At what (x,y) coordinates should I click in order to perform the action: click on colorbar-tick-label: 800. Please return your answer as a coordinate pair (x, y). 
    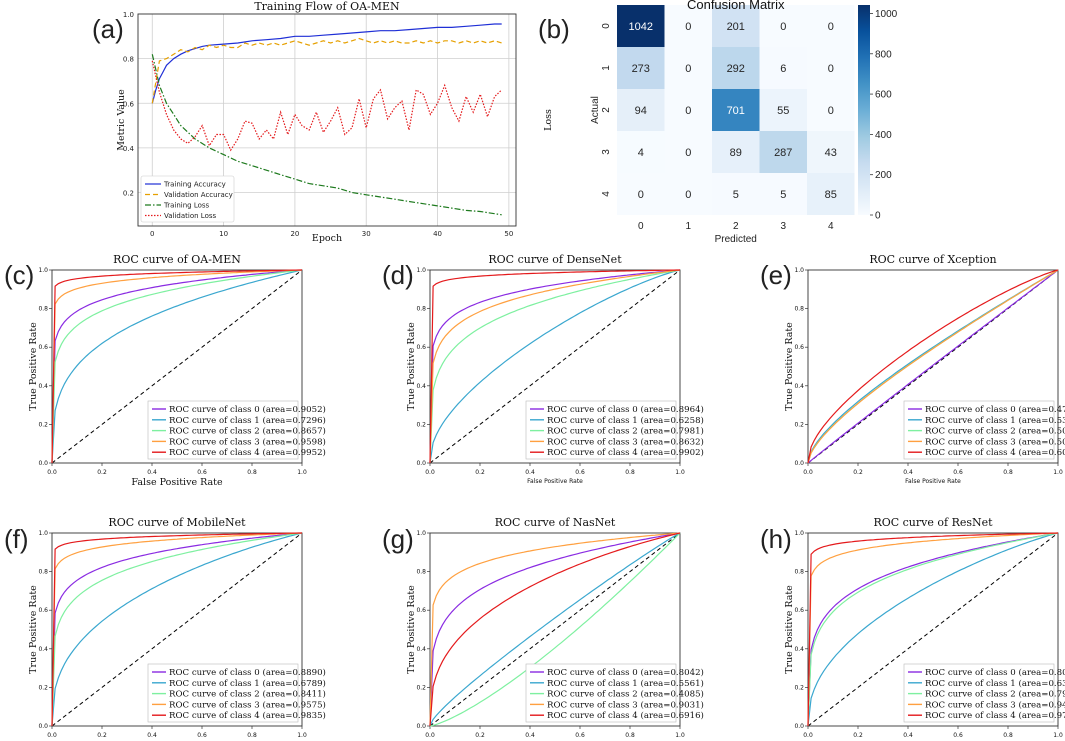
    Looking at the image, I should click on (883, 54).